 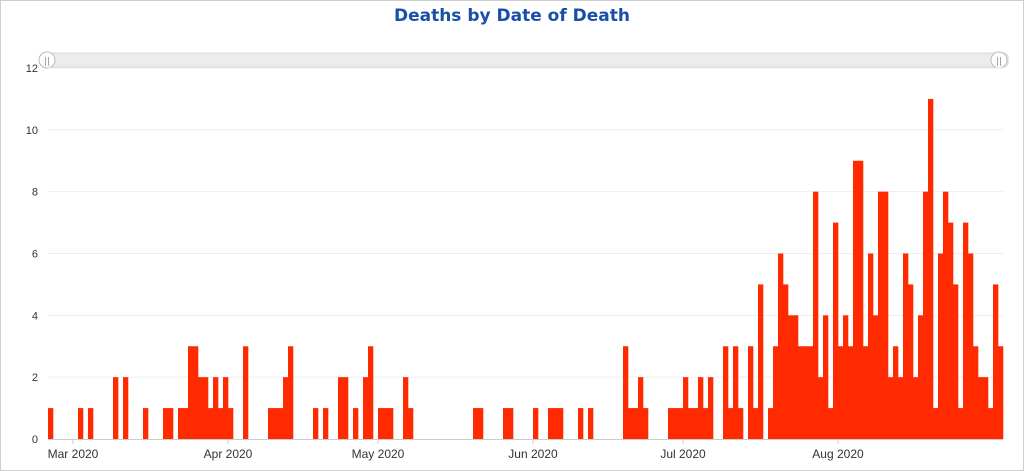 I want to click on range-slider-left-handle: ||, so click(x=47, y=60).